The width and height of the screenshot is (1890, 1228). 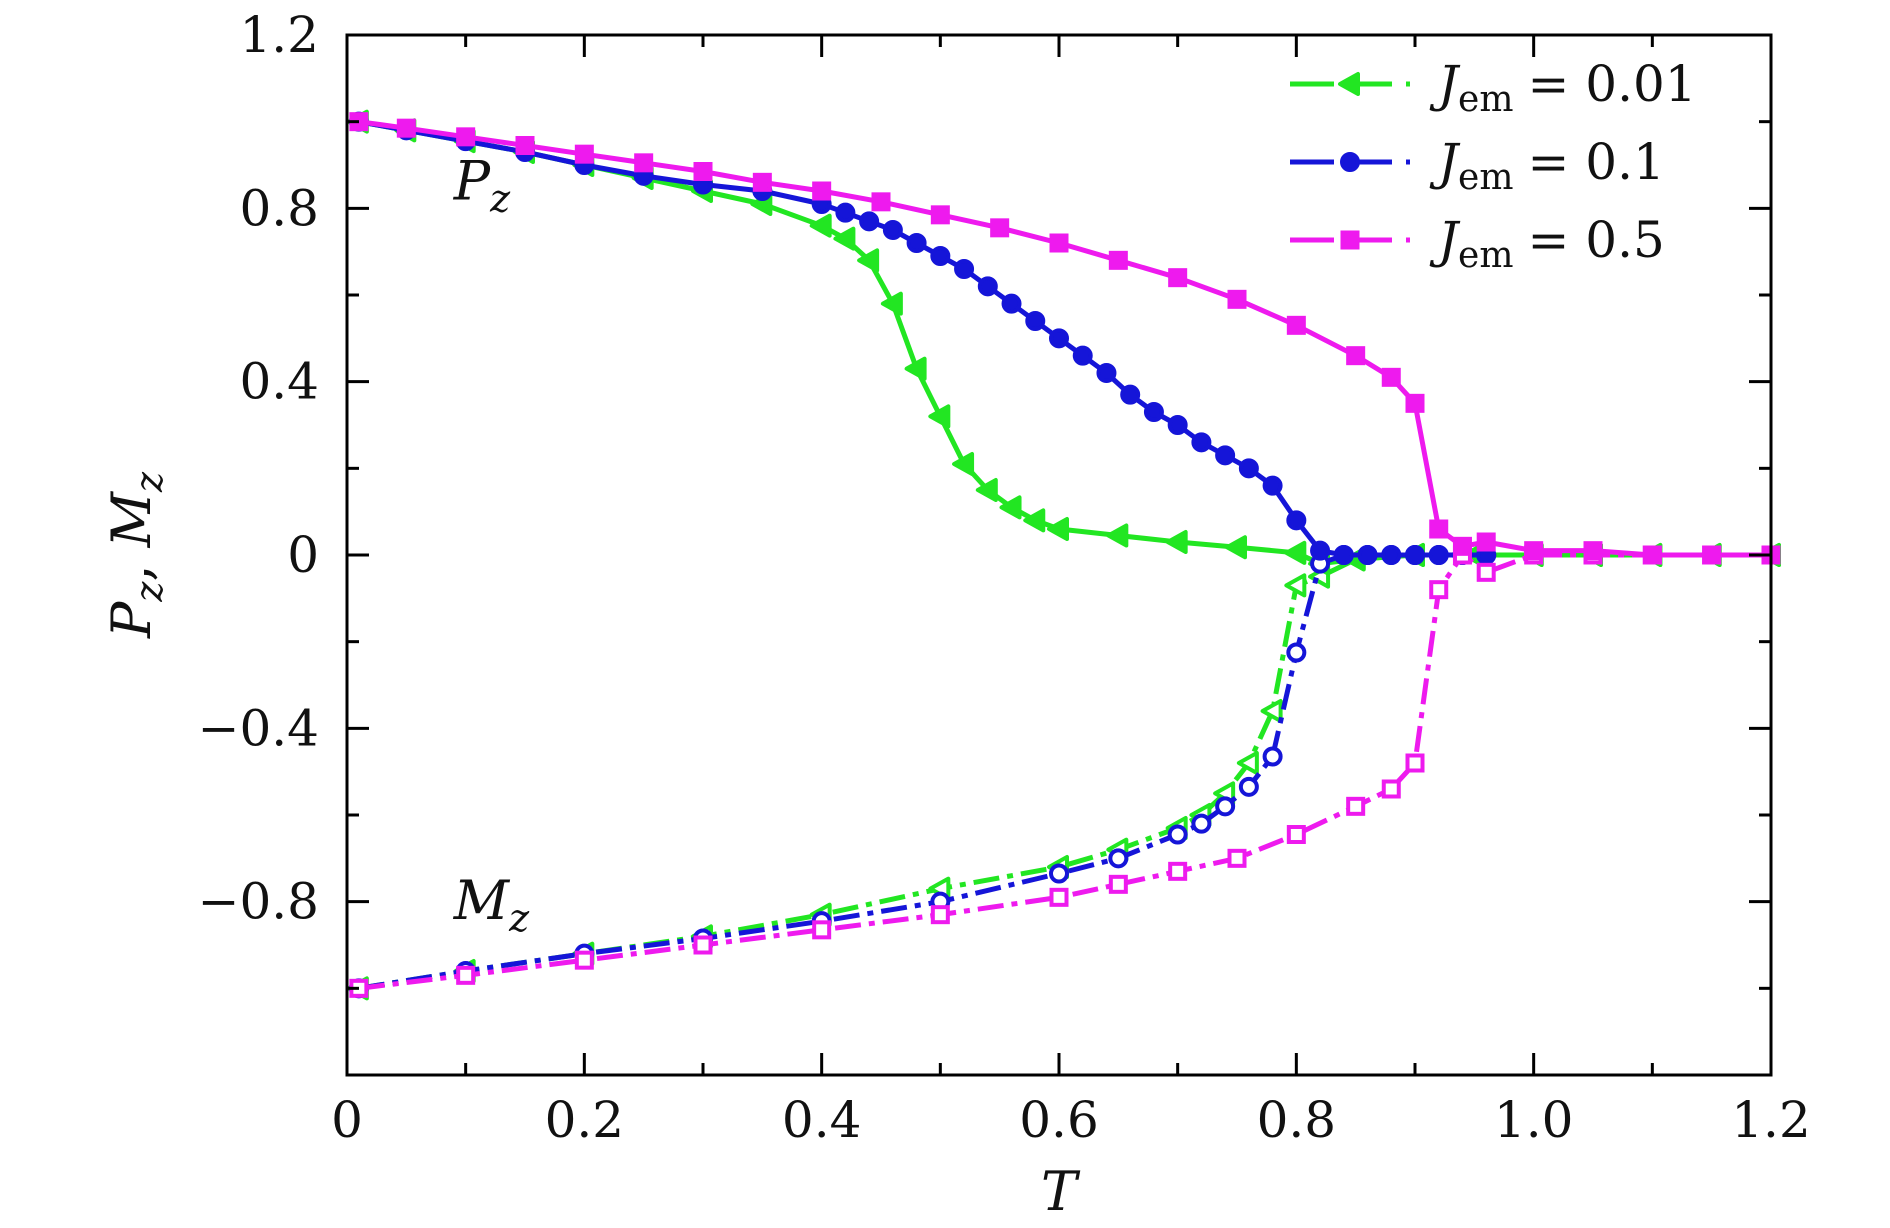 What do you see at coordinates (258, 728) in the screenshot?
I see `y-tick-label: −0.4` at bounding box center [258, 728].